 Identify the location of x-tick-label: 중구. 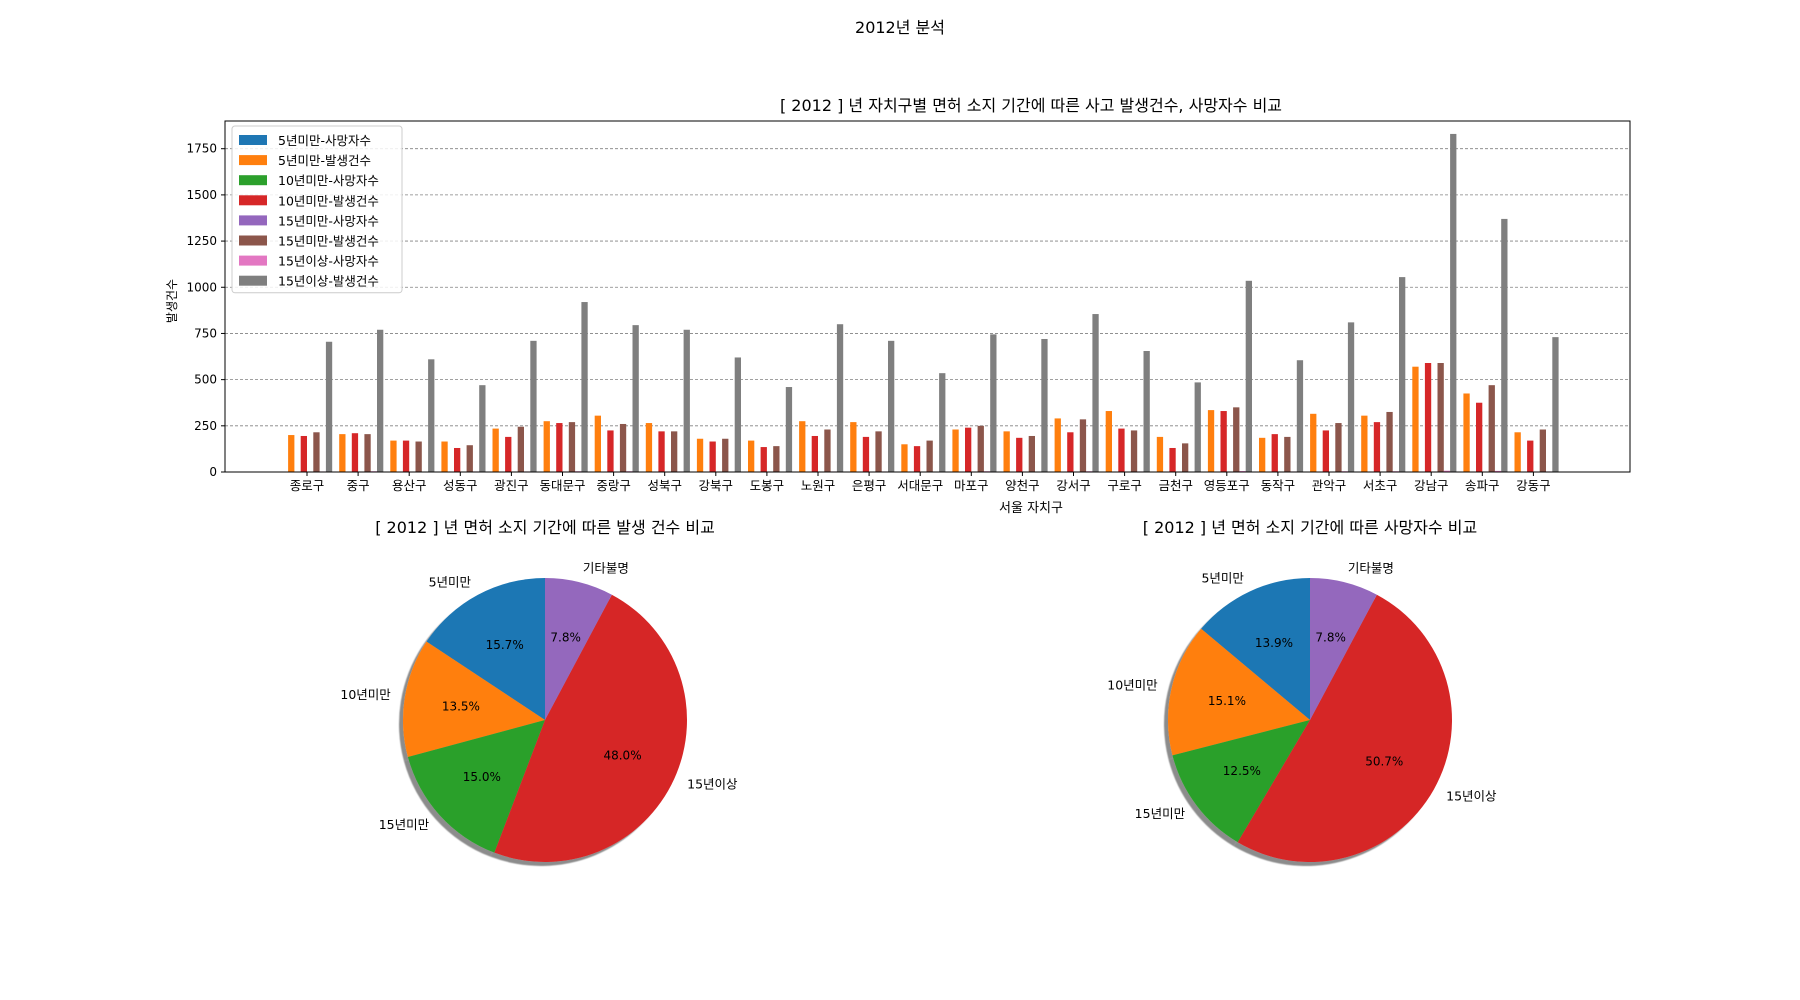
(358, 485).